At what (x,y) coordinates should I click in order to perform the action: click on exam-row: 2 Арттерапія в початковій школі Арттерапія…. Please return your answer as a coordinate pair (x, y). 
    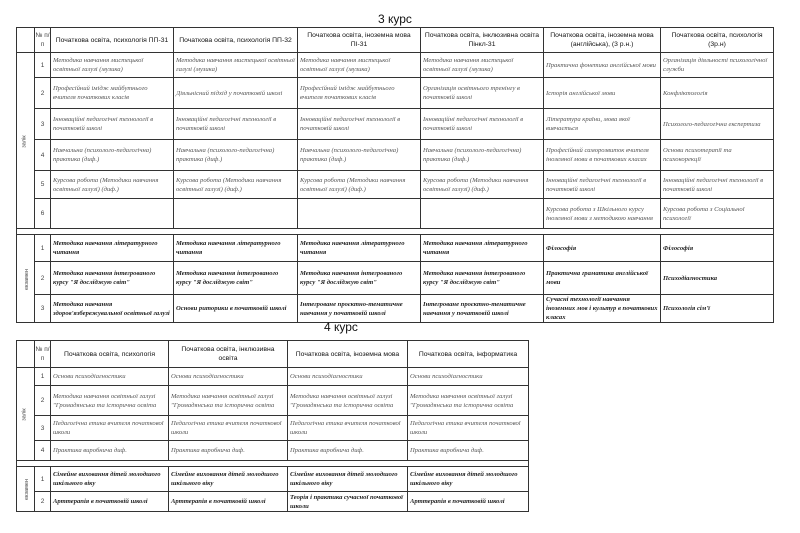
    Looking at the image, I should click on (273, 501).